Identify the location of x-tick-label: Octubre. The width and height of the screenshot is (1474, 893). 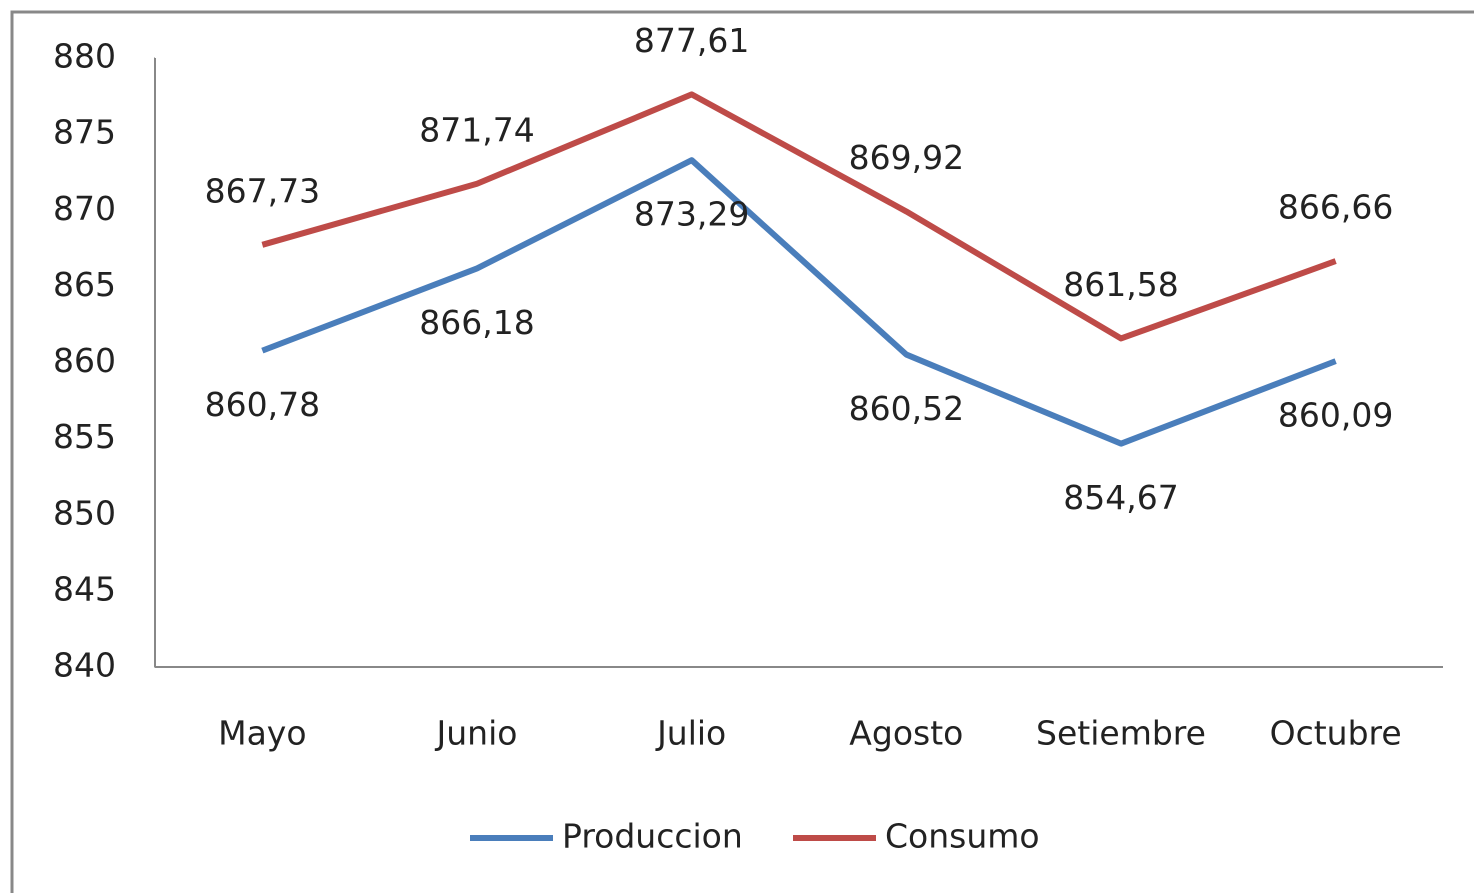
(1336, 733).